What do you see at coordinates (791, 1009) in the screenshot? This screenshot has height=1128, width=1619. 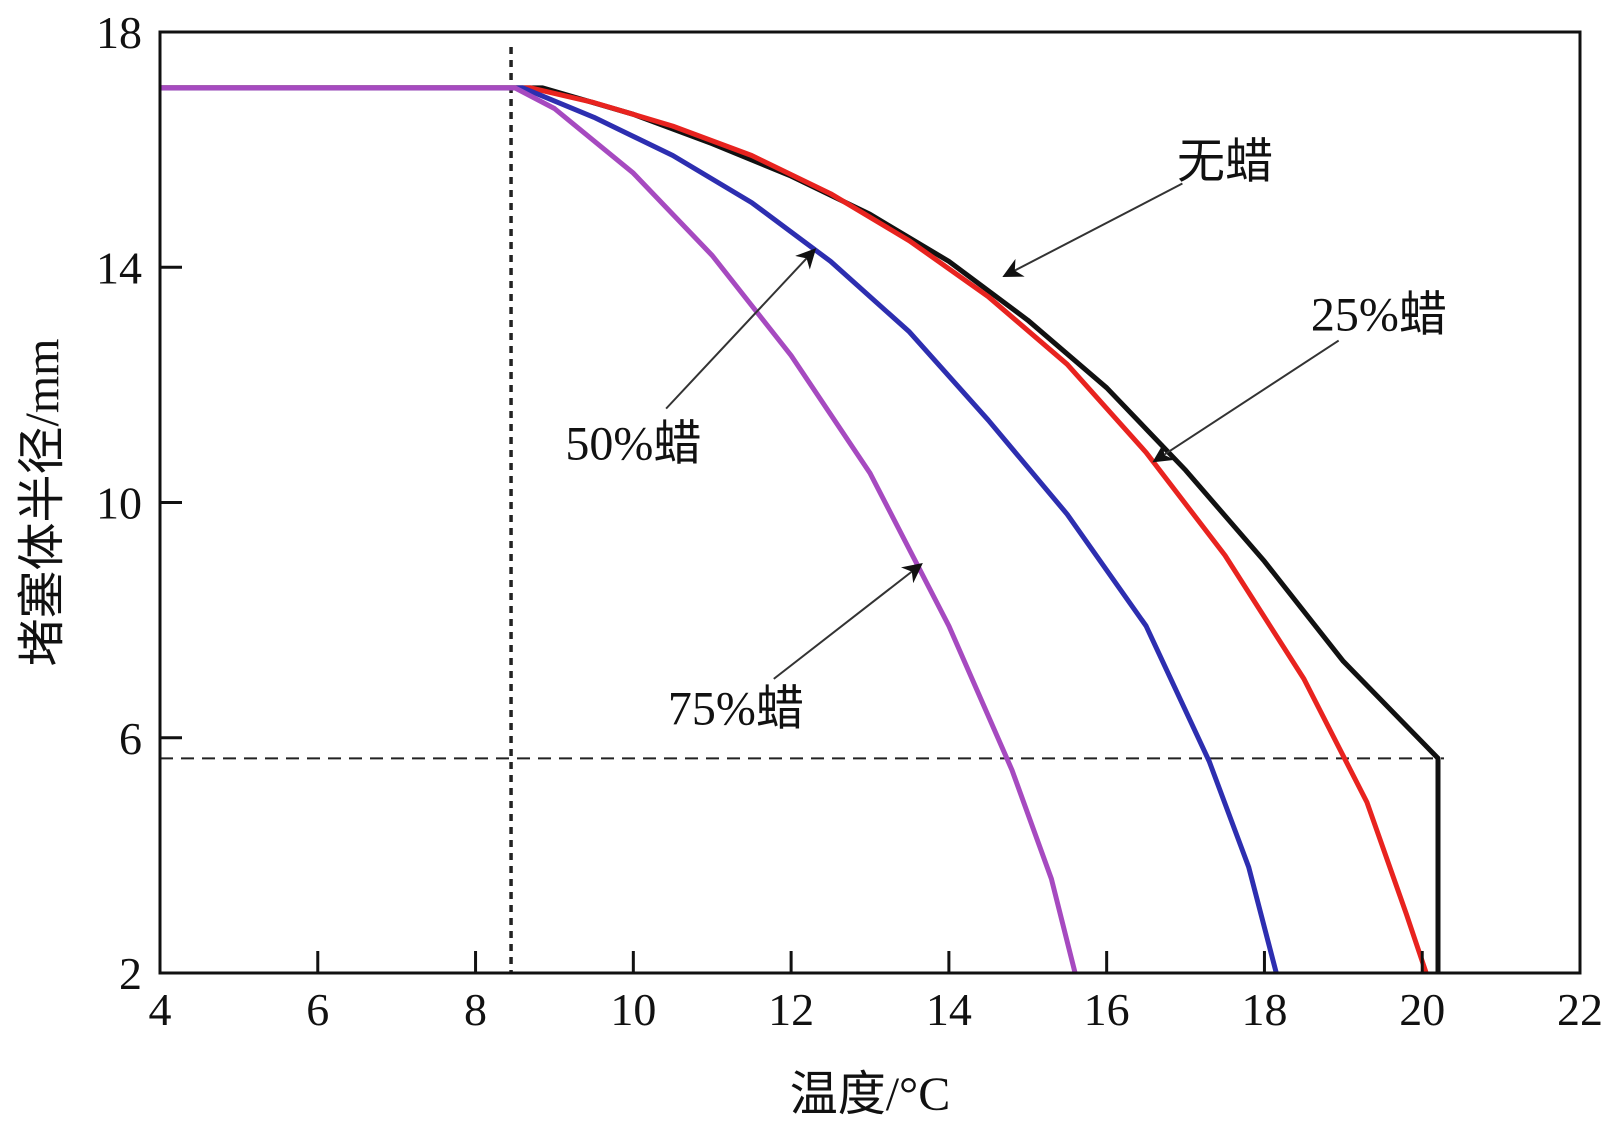 I see `x-tick-label: 12` at bounding box center [791, 1009].